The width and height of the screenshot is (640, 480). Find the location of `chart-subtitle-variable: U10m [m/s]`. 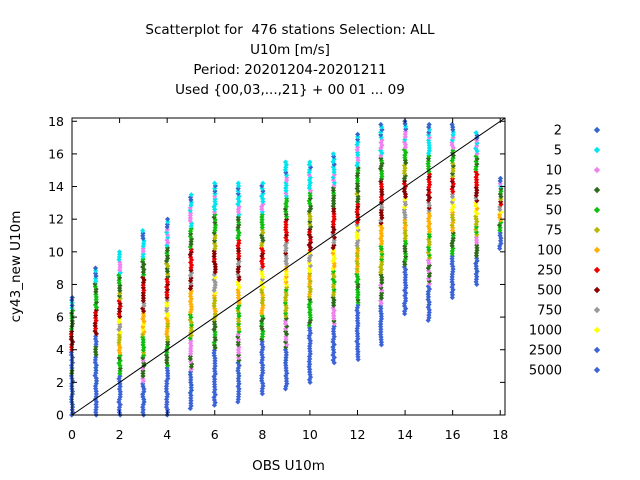

chart-subtitle-variable: U10m [m/s] is located at coordinates (290, 50).